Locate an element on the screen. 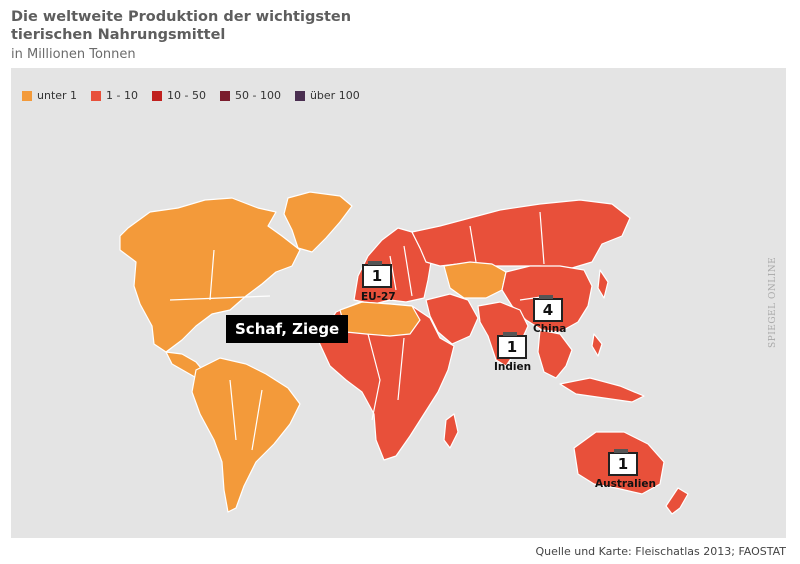 The image size is (800, 564). australia-label: Australien is located at coordinates (625, 484).